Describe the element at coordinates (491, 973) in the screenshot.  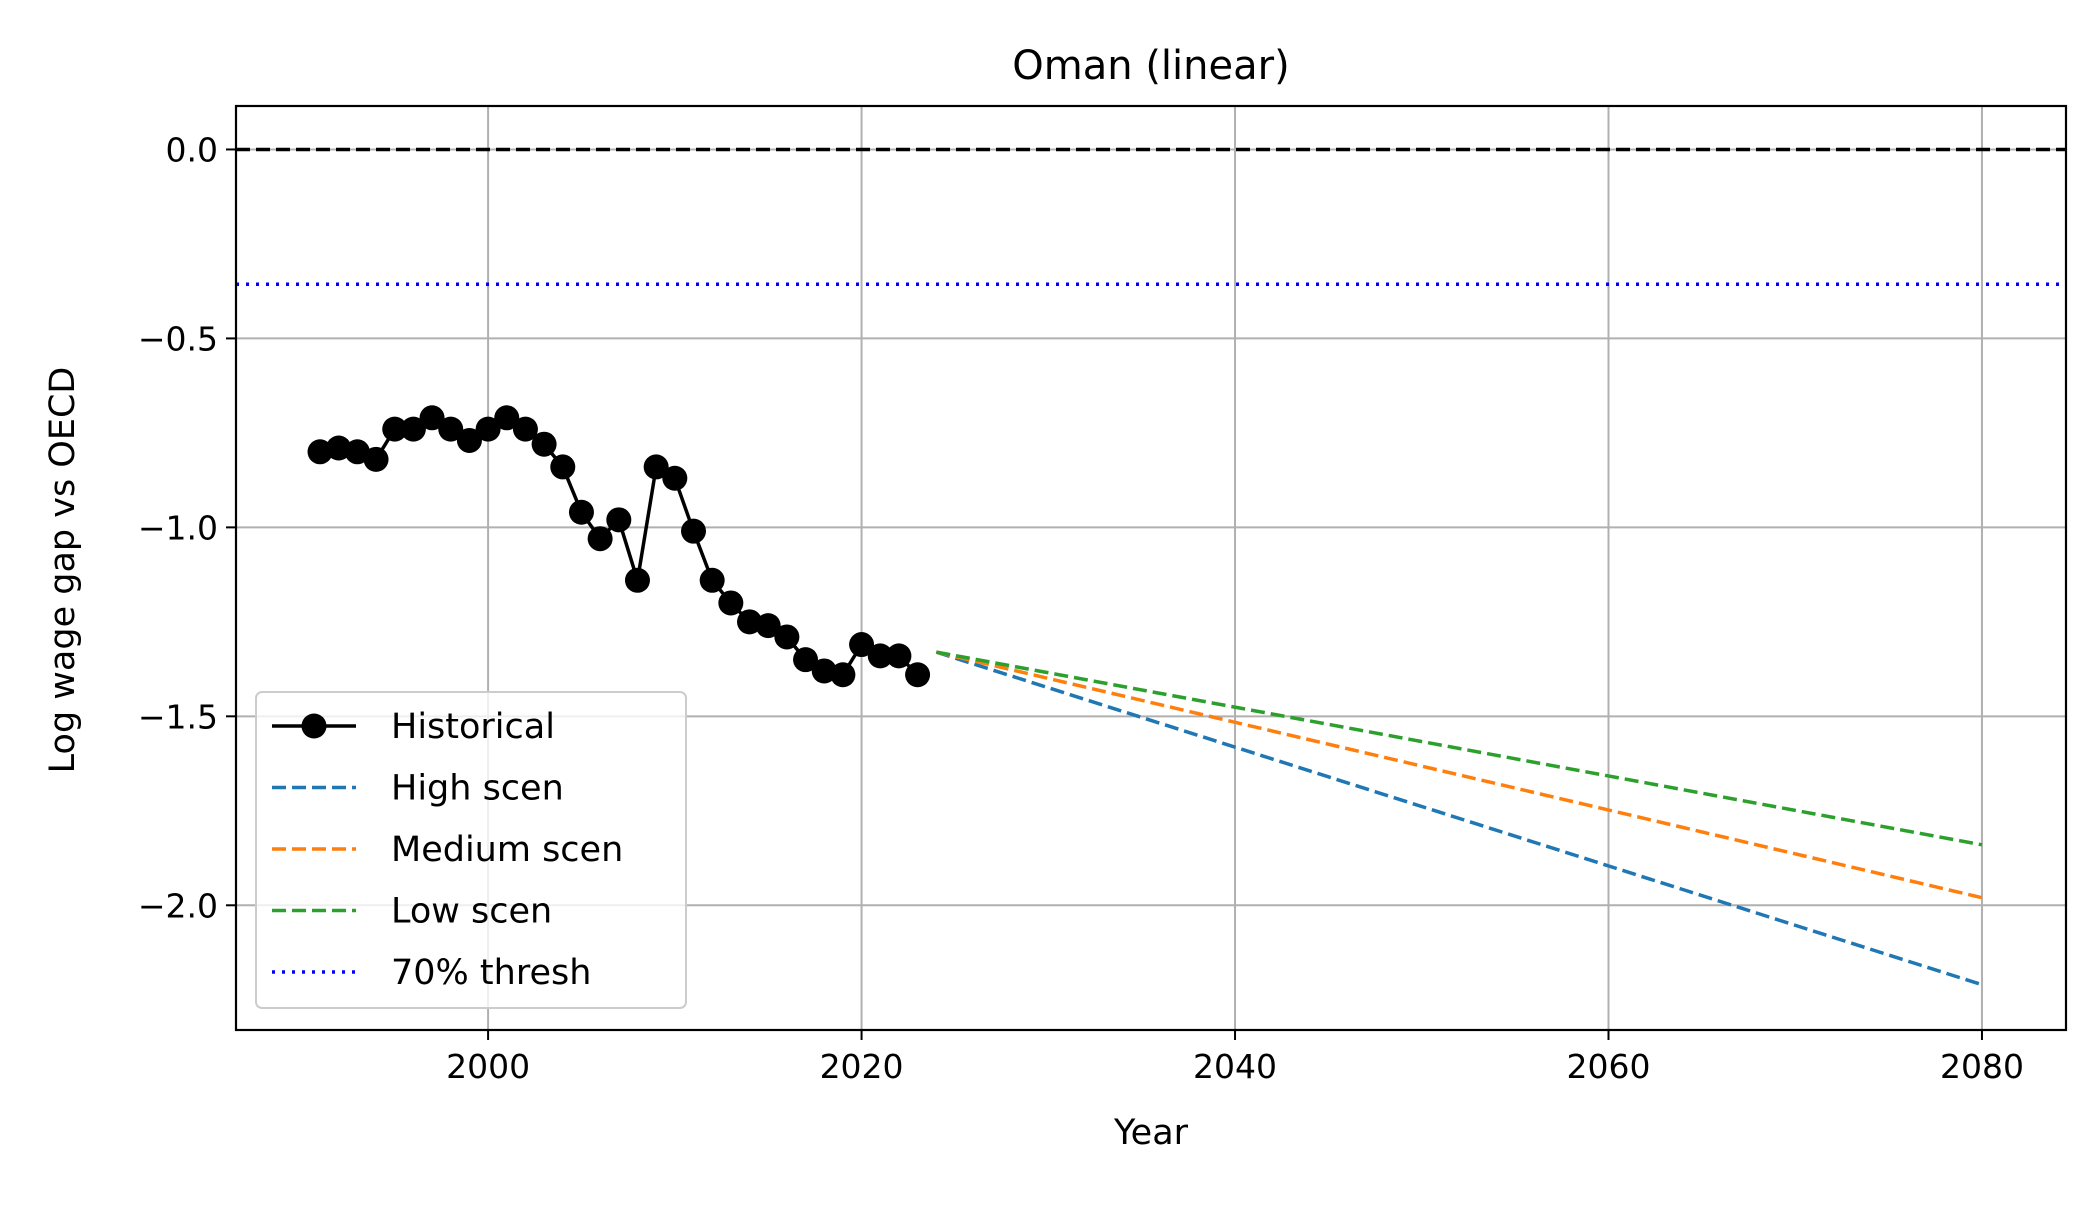
I see `legend-label-70-thresh: 70% thresh` at that location.